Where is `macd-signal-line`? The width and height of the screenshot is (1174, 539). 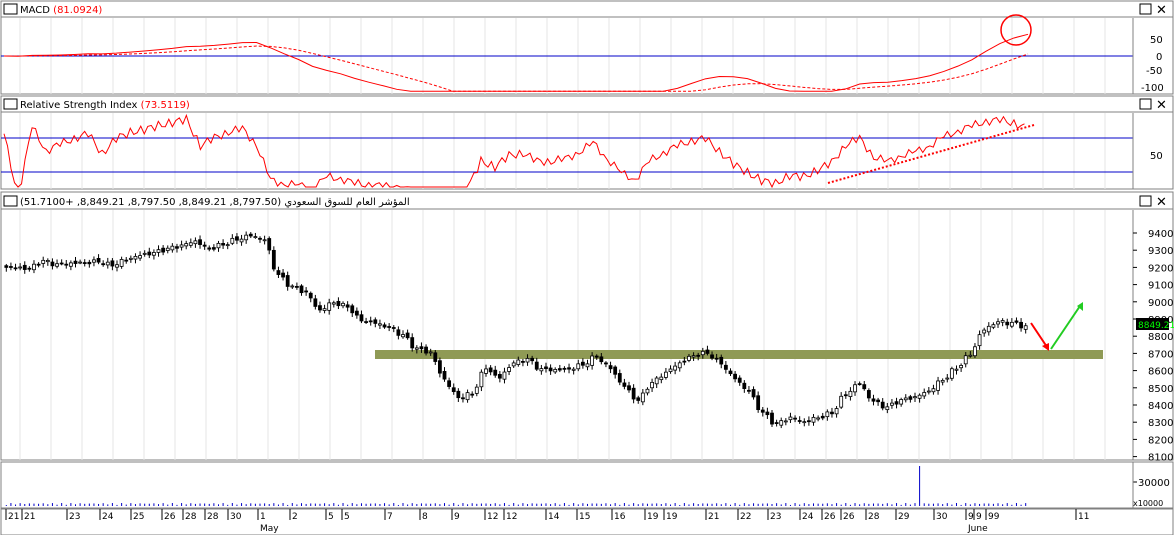 macd-signal-line is located at coordinates (516, 68).